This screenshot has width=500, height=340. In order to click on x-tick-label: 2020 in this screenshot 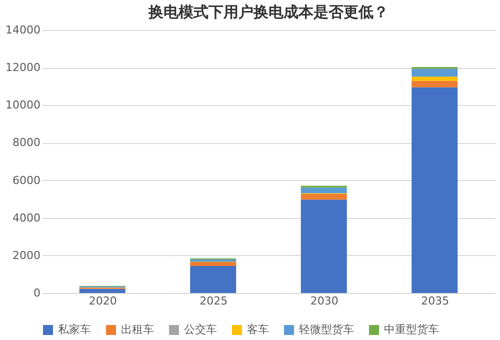, I will do `click(102, 301)`.